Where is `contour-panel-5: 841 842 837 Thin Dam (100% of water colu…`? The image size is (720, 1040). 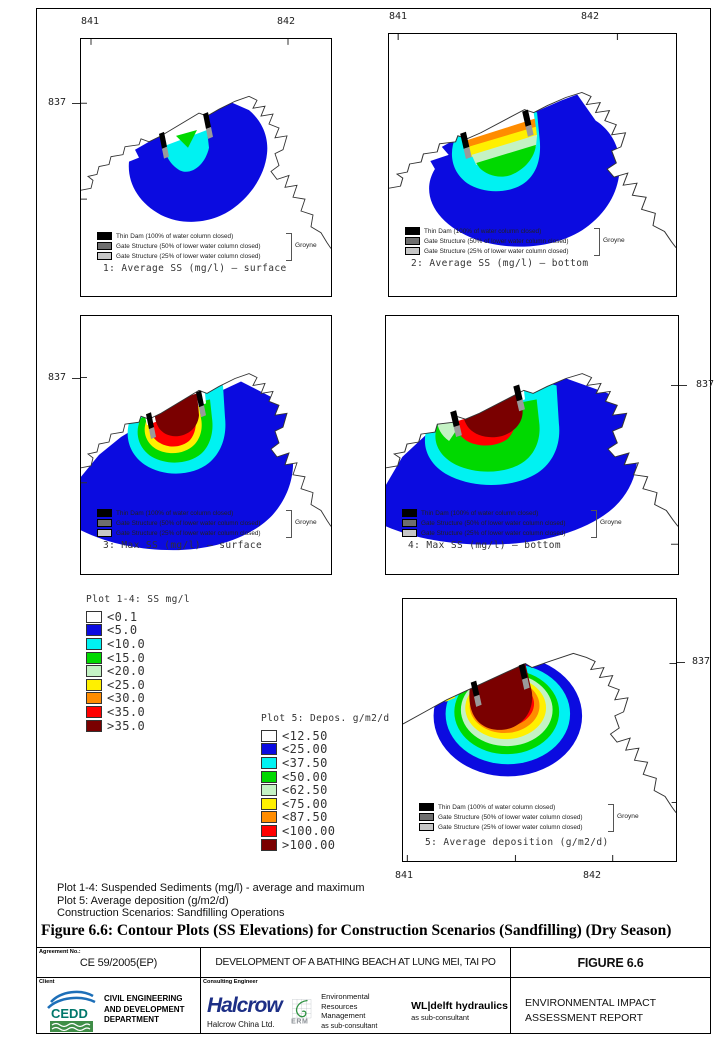 contour-panel-5: 841 842 837 Thin Dam (100% of water colu… is located at coordinates (552, 739).